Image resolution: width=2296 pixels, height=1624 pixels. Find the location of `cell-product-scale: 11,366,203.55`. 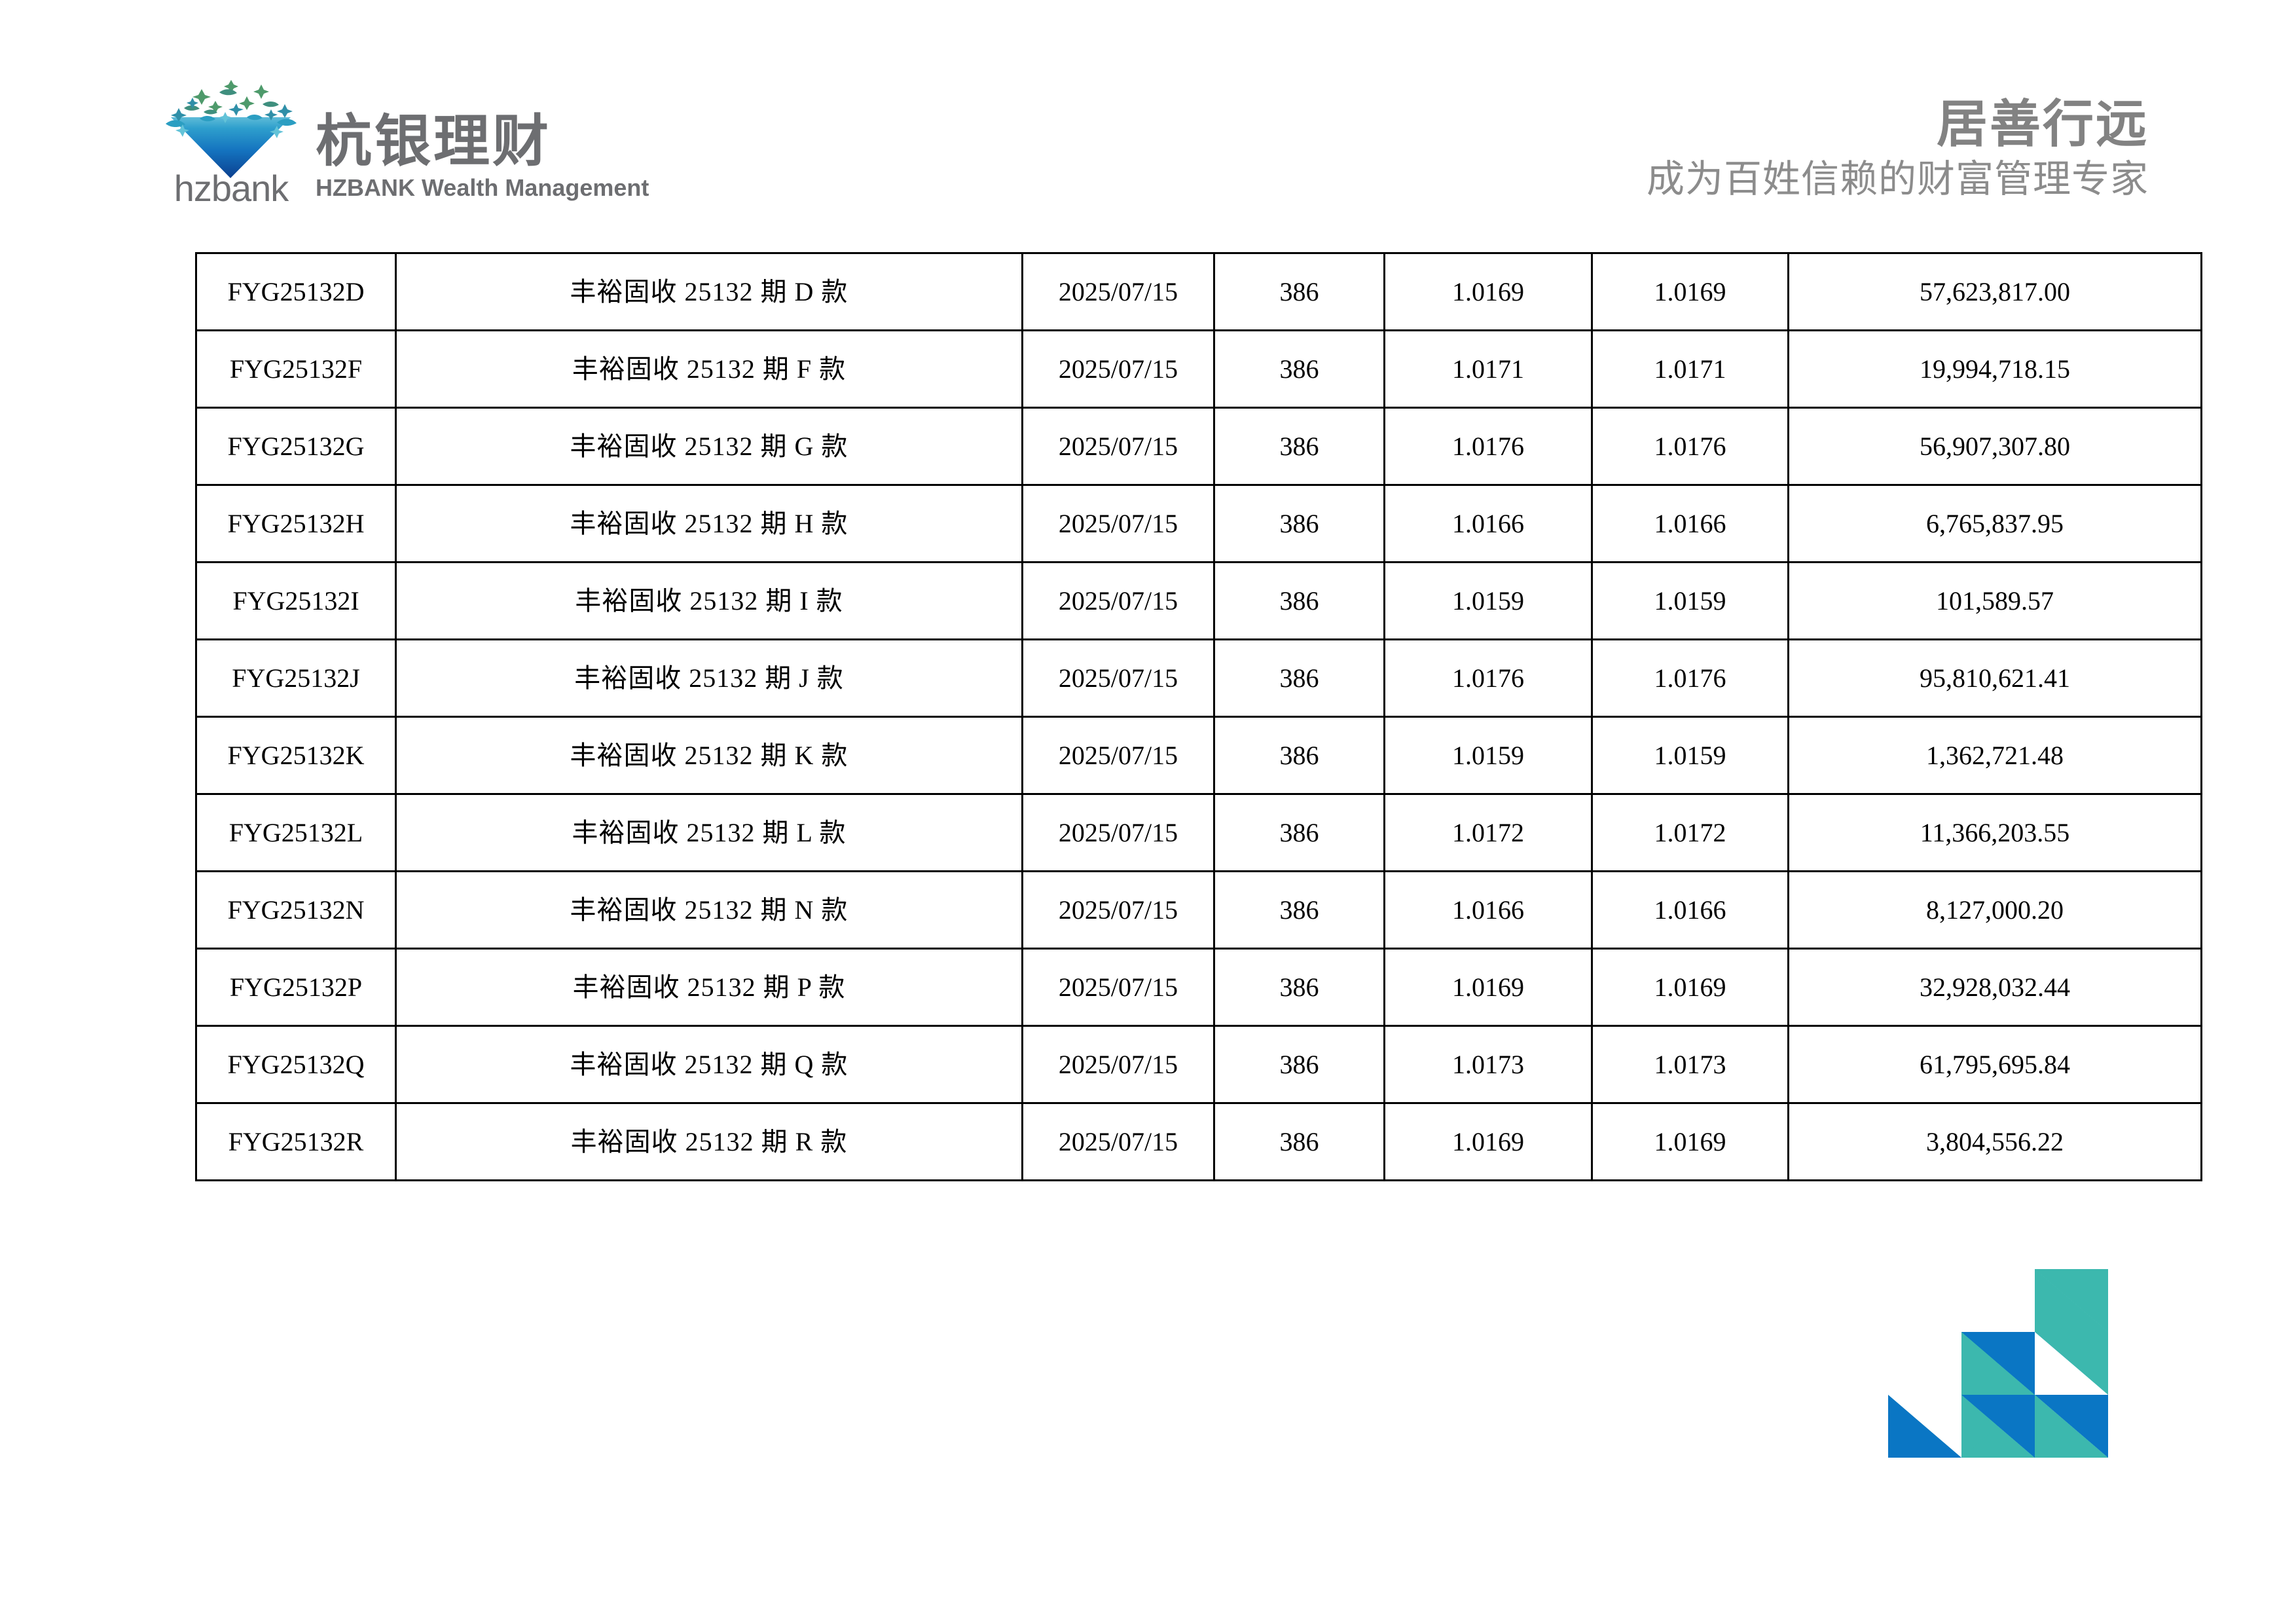

cell-product-scale: 11,366,203.55 is located at coordinates (1994, 832).